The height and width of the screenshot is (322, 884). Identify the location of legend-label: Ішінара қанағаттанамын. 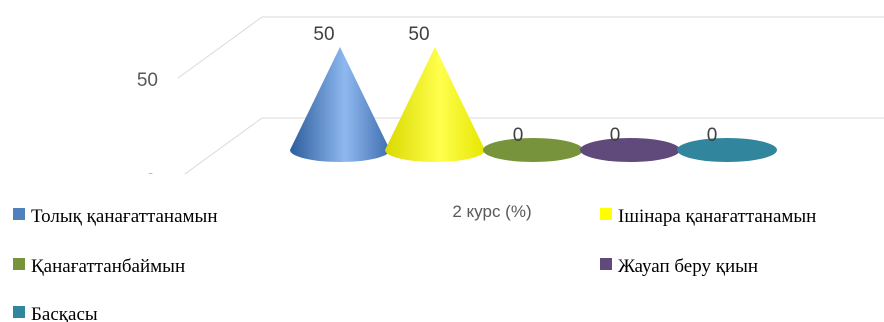
(717, 216).